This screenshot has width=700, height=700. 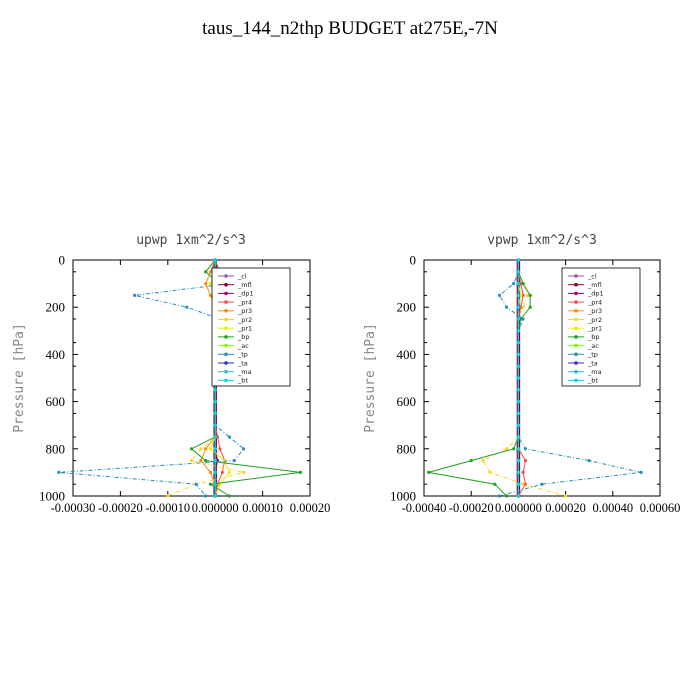 I want to click on x-tick-label: -0.00040, so click(x=424, y=508).